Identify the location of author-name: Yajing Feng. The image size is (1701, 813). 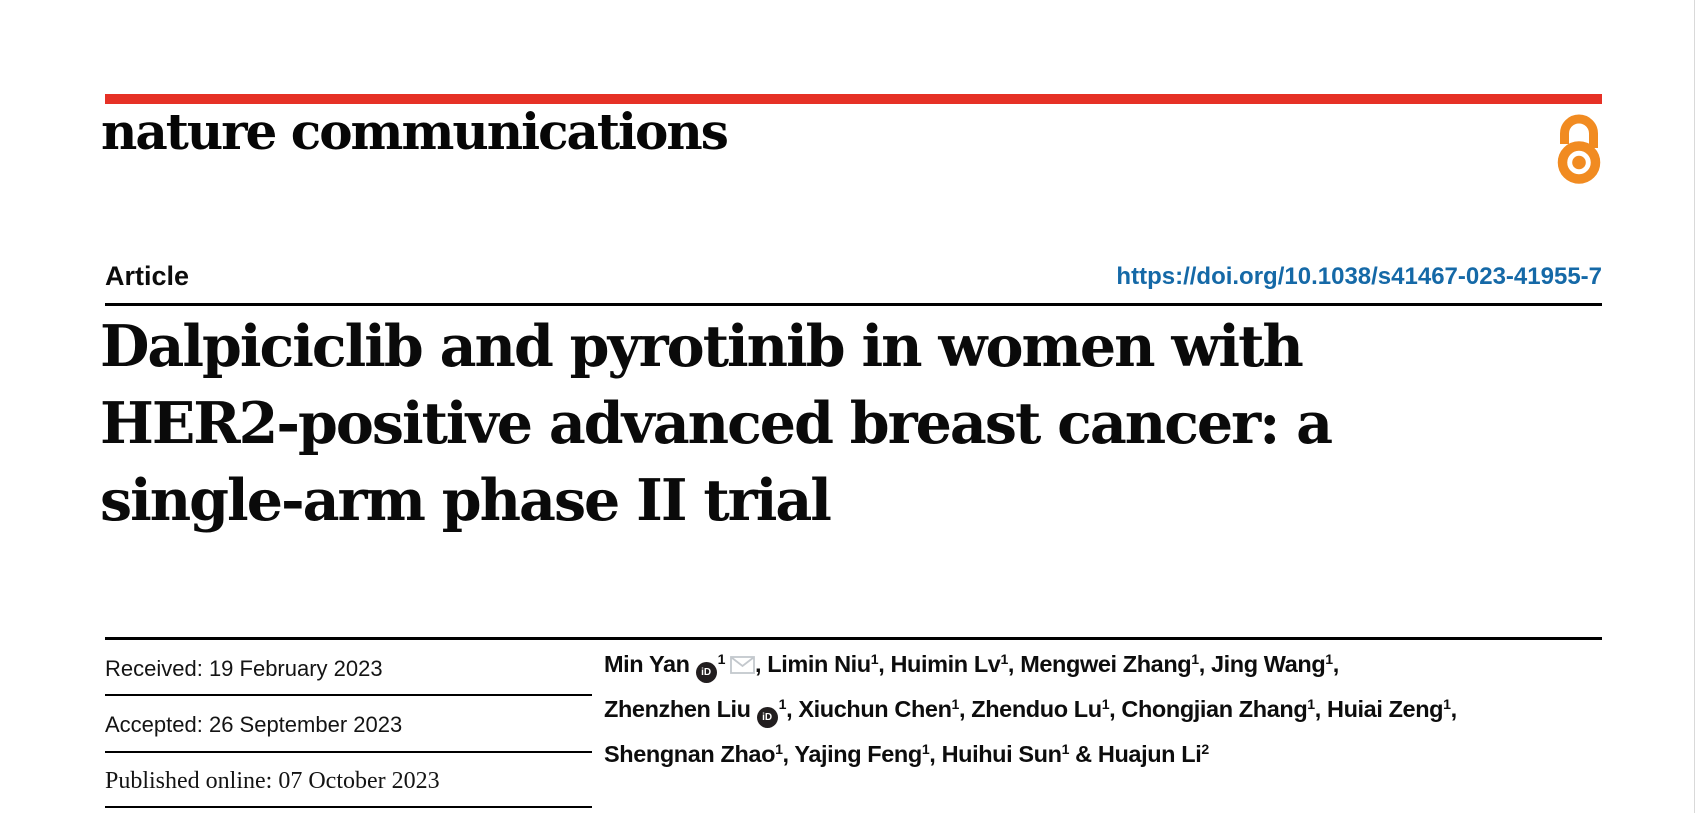
(858, 754).